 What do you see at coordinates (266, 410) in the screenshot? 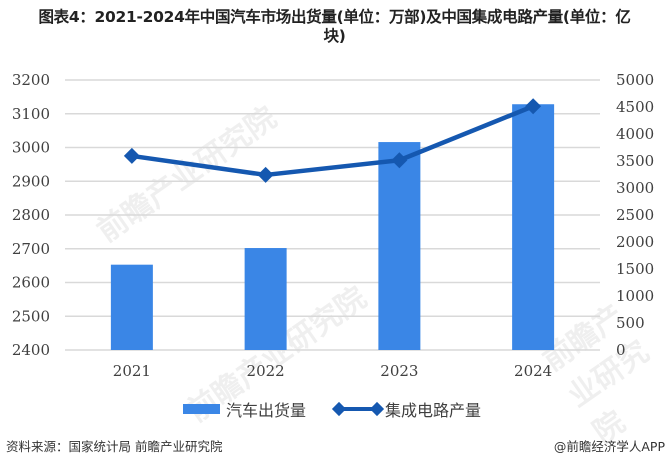
I see `legend-bar-label: 汽车出货量` at bounding box center [266, 410].